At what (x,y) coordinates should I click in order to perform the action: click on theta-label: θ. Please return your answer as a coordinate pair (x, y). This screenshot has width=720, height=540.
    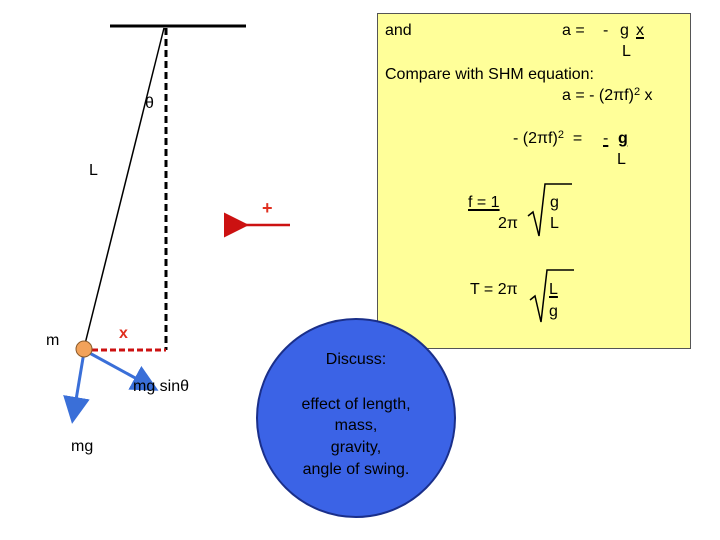
    Looking at the image, I should click on (149, 103).